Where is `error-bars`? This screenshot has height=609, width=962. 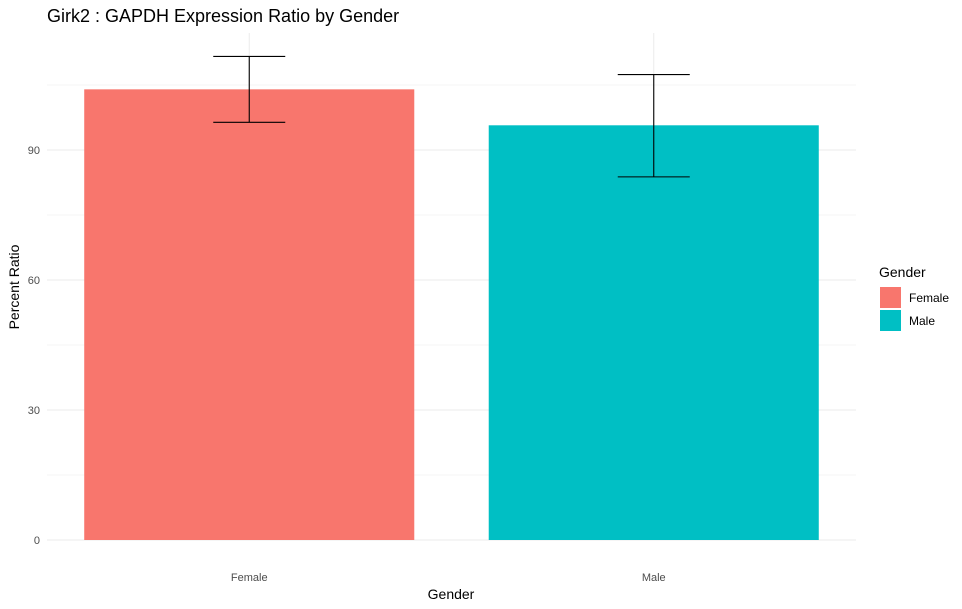 error-bars is located at coordinates (451, 116).